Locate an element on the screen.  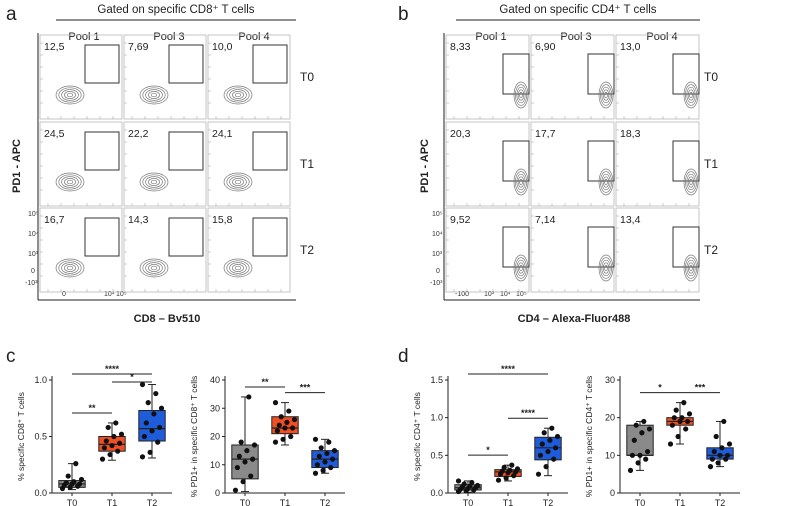
panel-a-ytick-neg: -10³ is located at coordinates (31, 283).